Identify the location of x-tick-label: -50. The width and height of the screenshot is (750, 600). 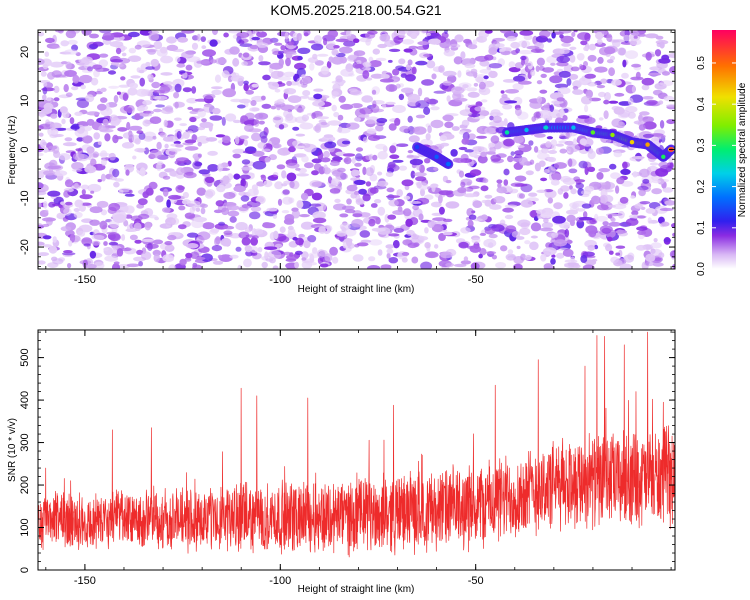
(476, 581).